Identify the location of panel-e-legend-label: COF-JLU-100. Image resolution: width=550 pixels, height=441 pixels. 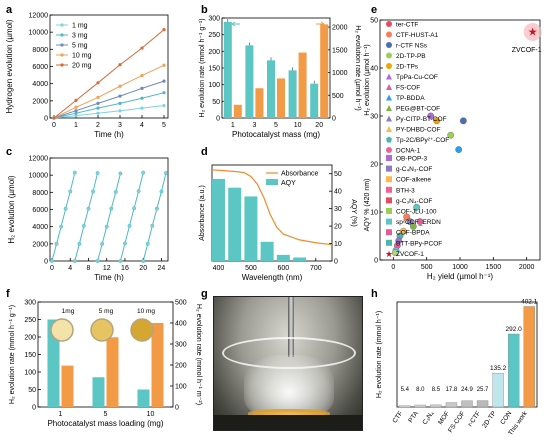
(416, 212).